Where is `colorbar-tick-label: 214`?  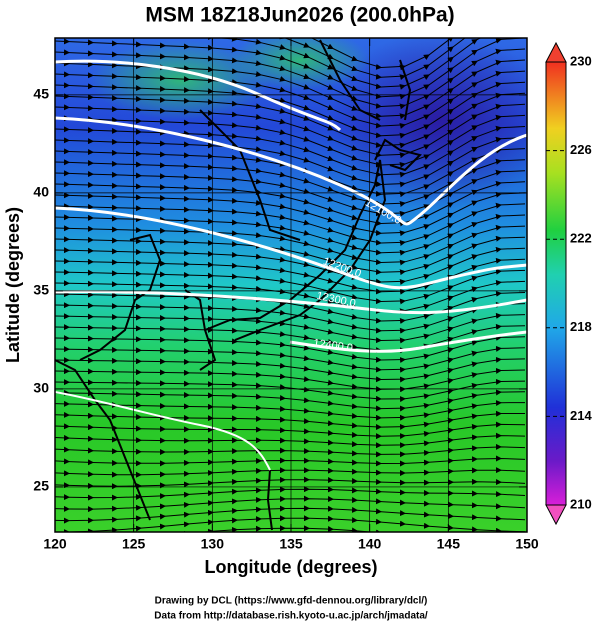 colorbar-tick-label: 214 is located at coordinates (581, 415).